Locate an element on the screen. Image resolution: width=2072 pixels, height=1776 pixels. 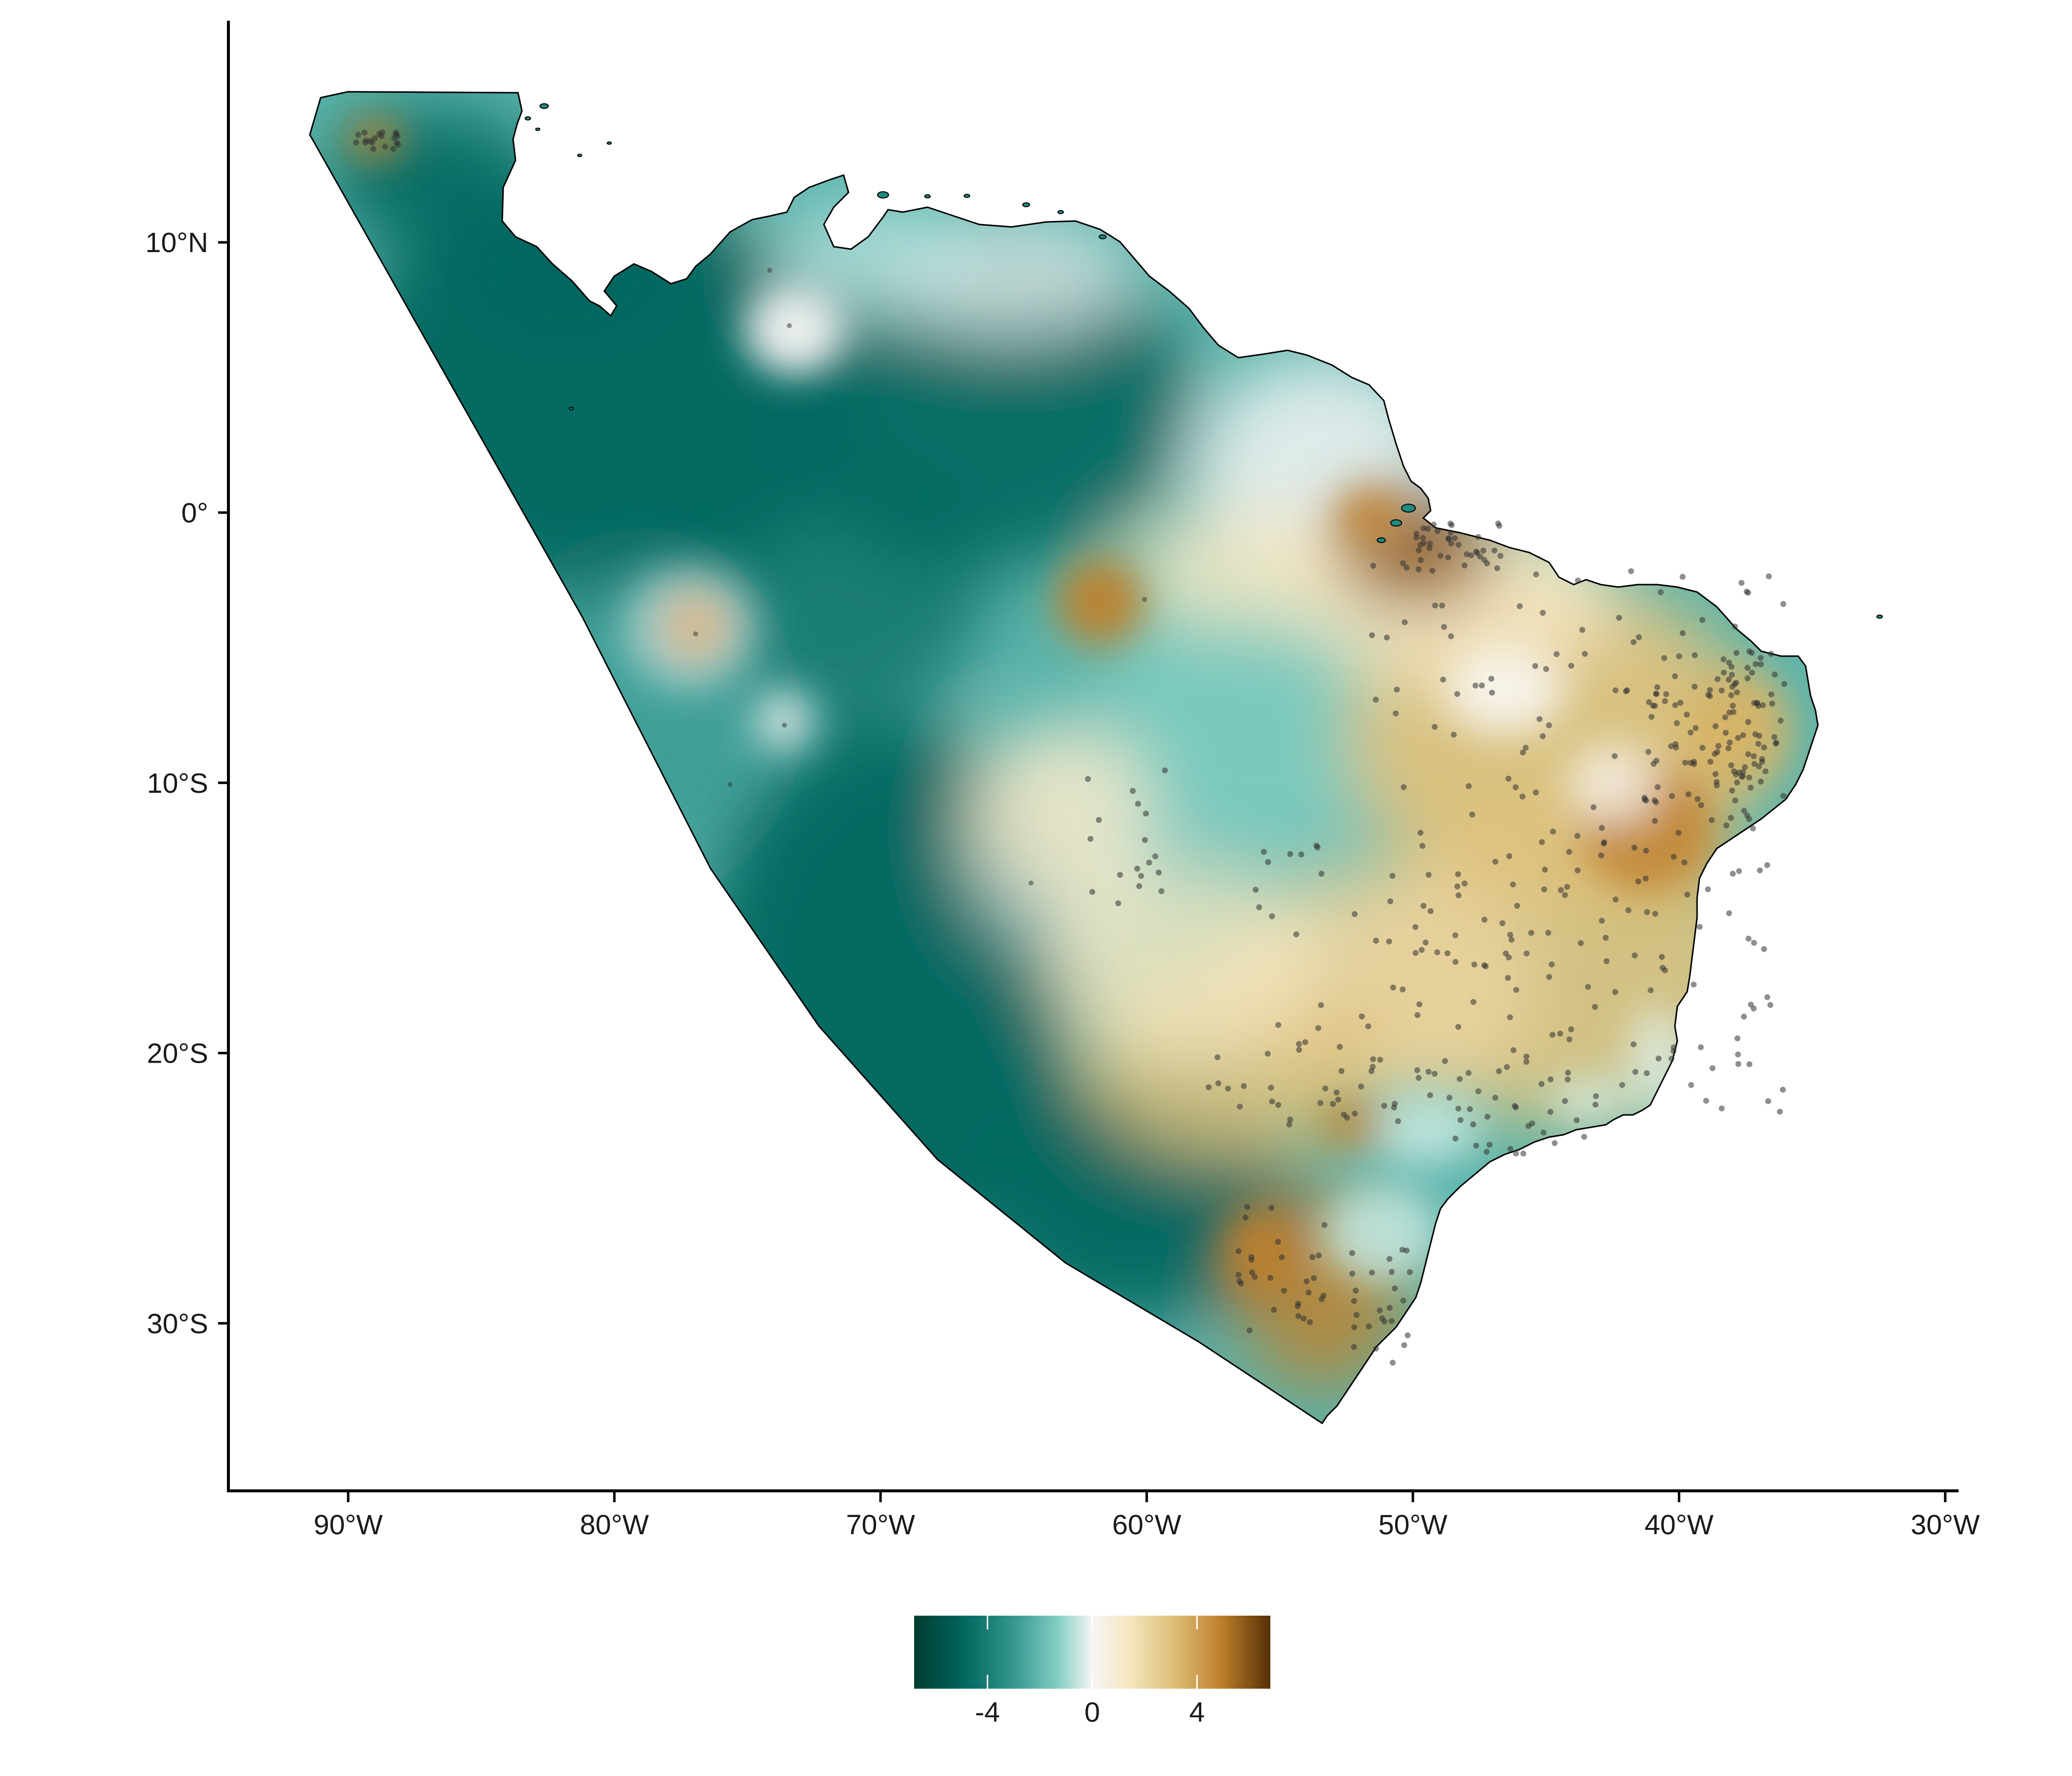
x-tick-label: 30°W is located at coordinates (1946, 1525).